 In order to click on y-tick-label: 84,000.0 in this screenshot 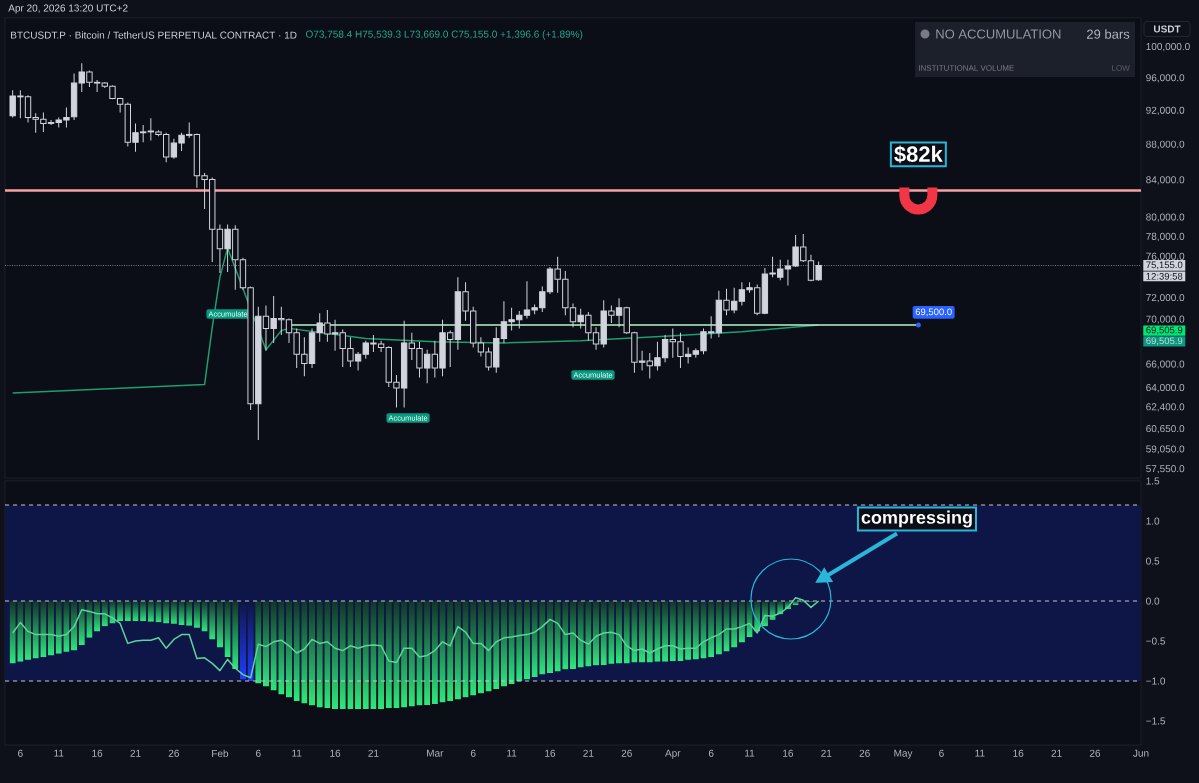, I will do `click(1165, 180)`.